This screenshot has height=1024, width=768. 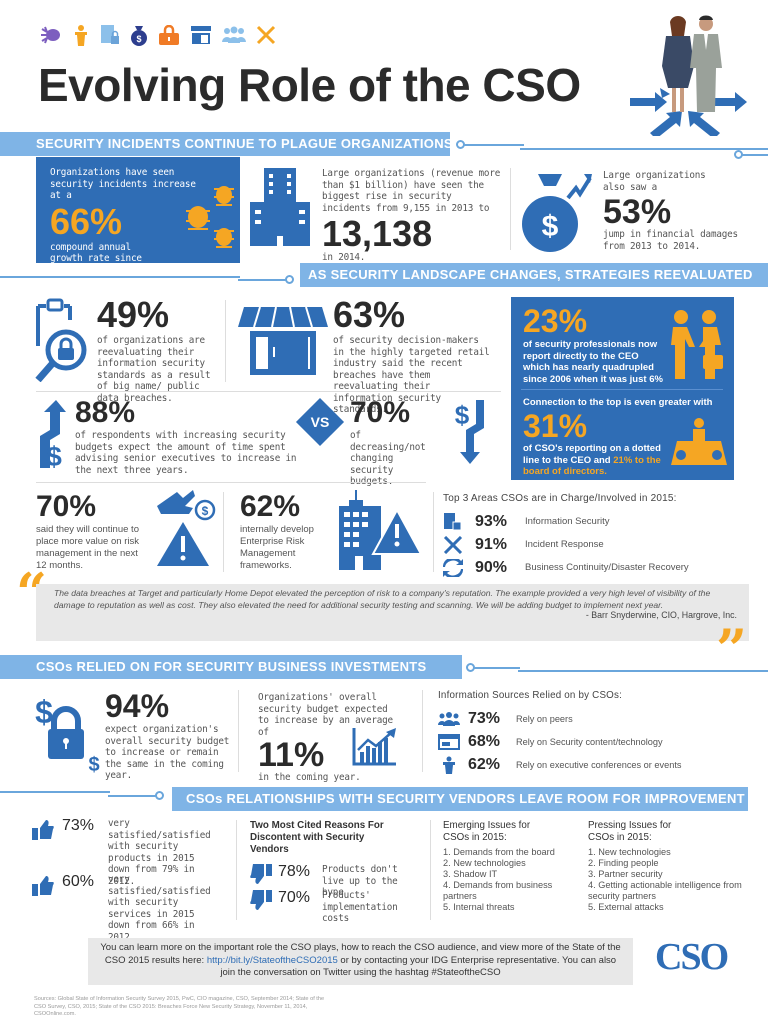 I want to click on pressing-item: 2. Finding people, so click(x=623, y=863).